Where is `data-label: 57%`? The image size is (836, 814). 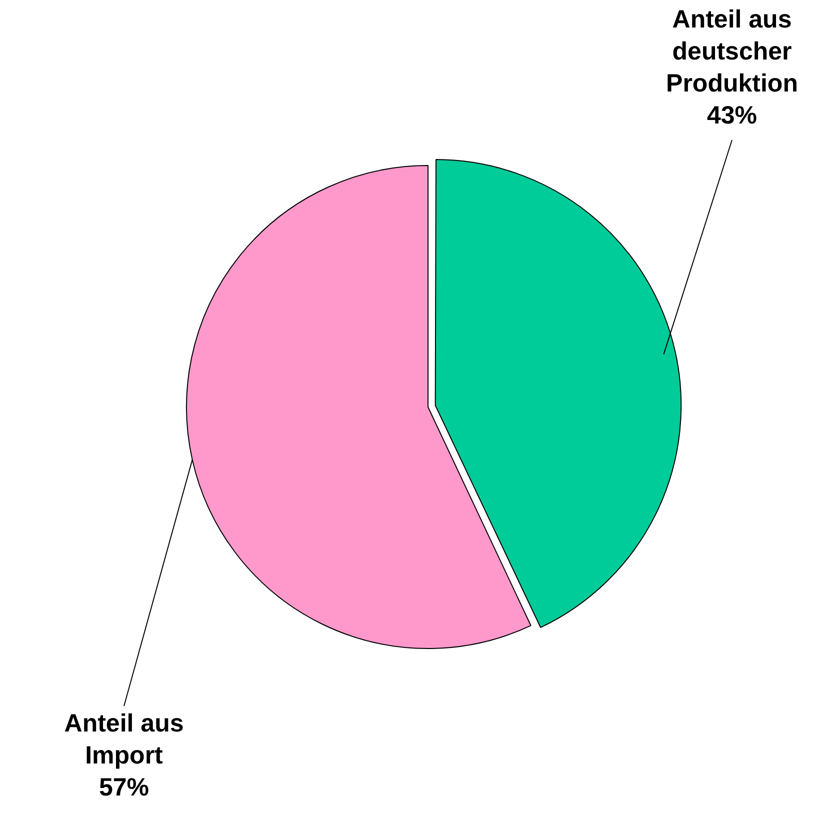 data-label: 57% is located at coordinates (124, 787).